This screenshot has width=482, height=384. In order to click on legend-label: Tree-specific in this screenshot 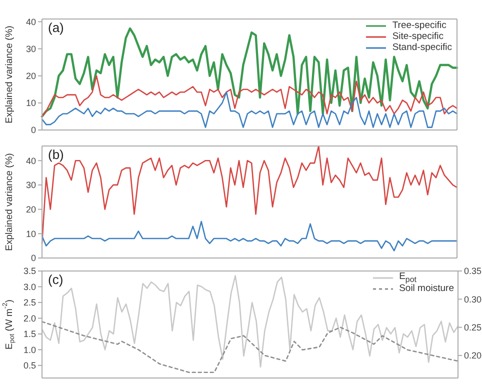, I will do `click(419, 25)`.